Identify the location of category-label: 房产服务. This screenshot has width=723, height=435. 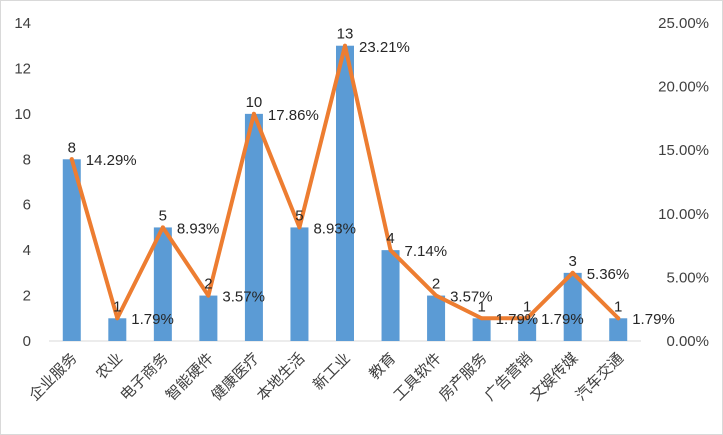
(462, 376).